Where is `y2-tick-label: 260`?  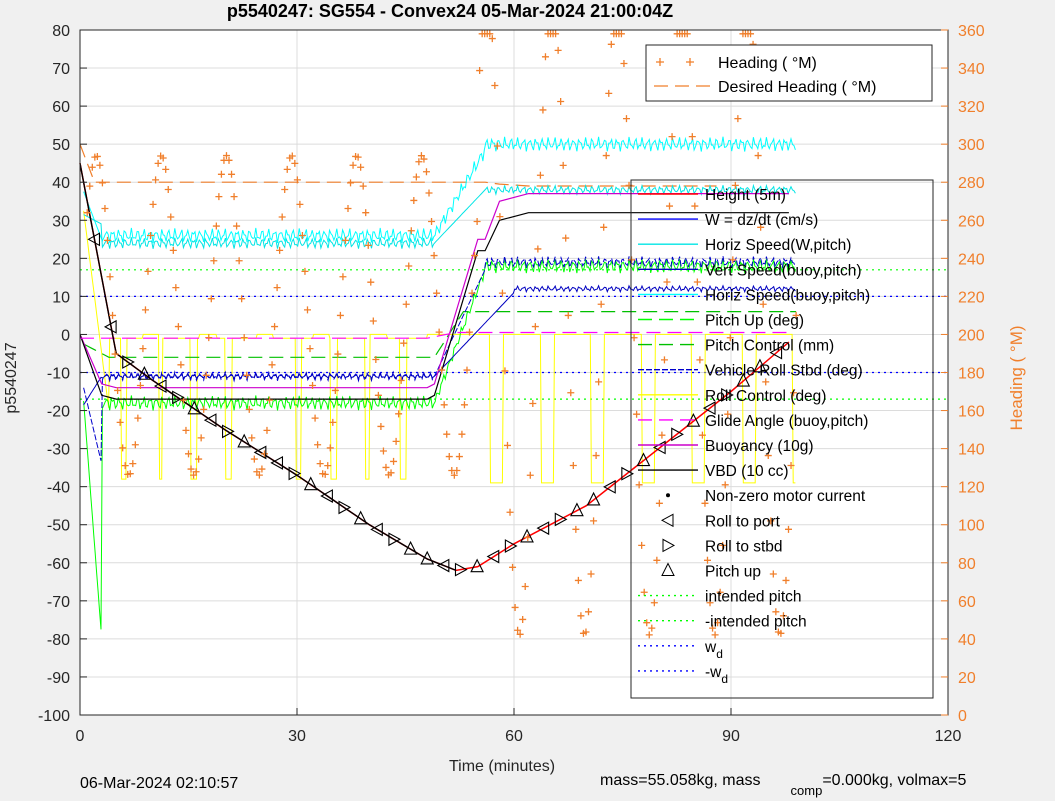 y2-tick-label: 260 is located at coordinates (971, 221).